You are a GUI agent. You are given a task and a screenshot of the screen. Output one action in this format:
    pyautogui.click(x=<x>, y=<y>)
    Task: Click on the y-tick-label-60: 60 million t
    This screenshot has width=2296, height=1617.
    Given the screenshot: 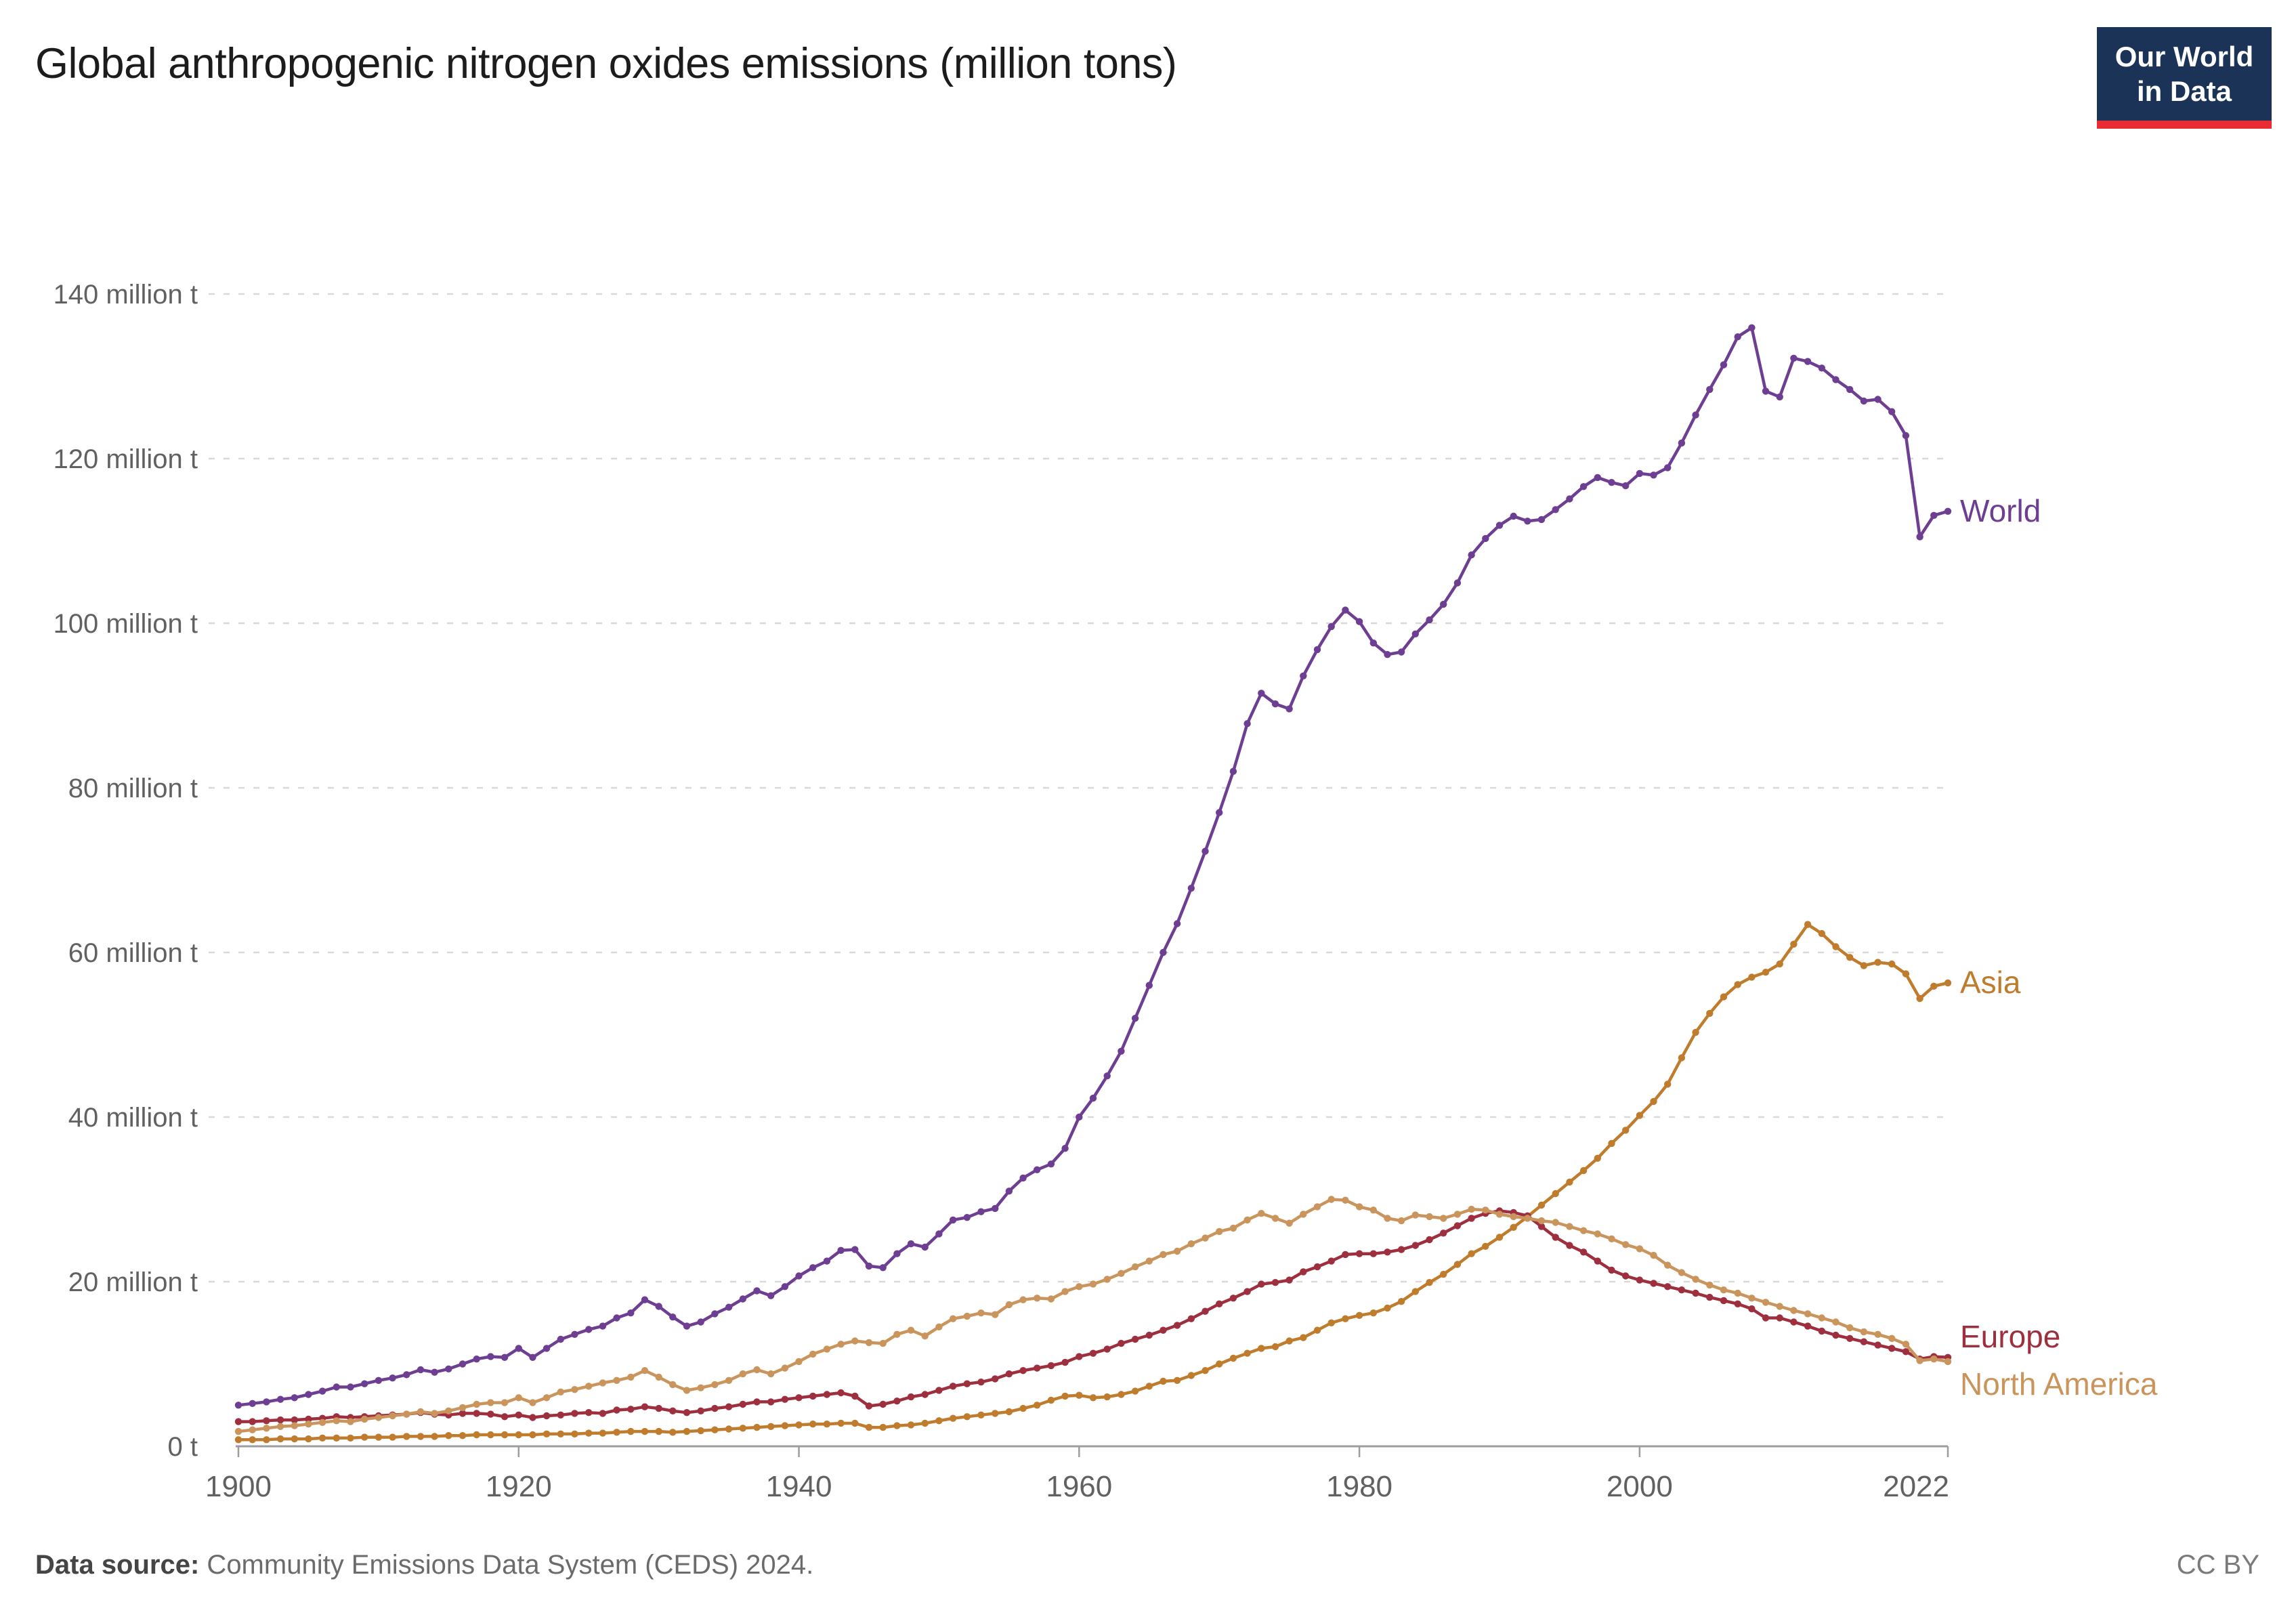 What is the action you would take?
    pyautogui.click(x=133, y=953)
    